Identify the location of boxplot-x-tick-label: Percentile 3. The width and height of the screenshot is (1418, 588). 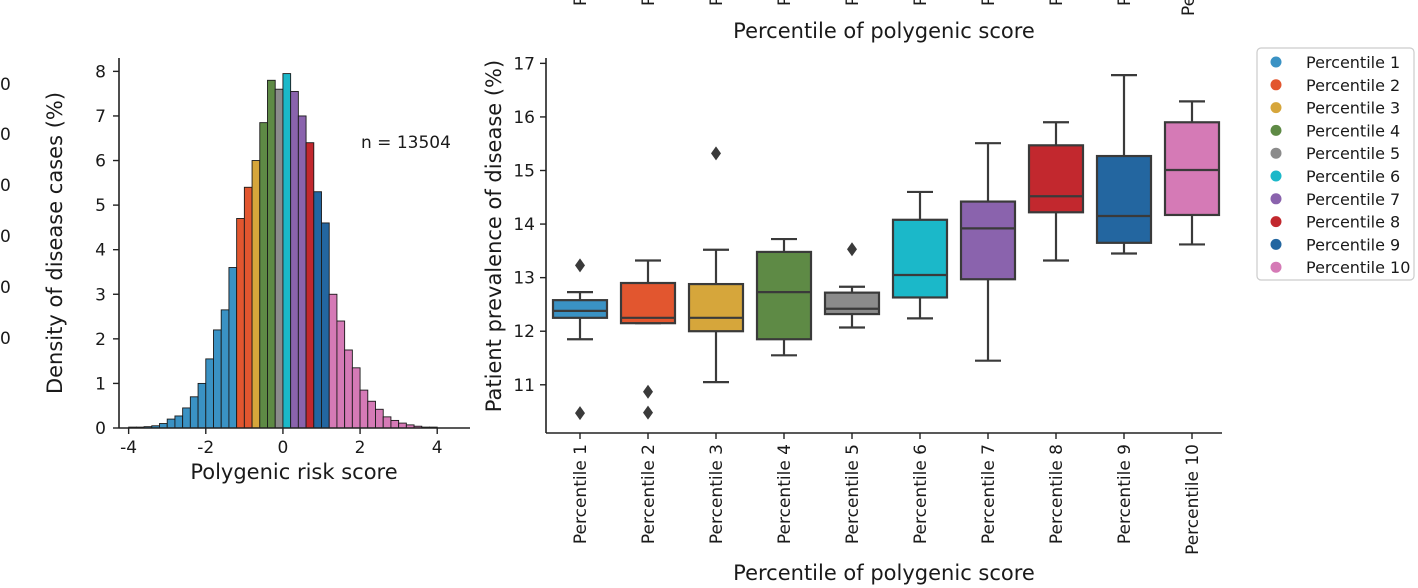
(717, 494).